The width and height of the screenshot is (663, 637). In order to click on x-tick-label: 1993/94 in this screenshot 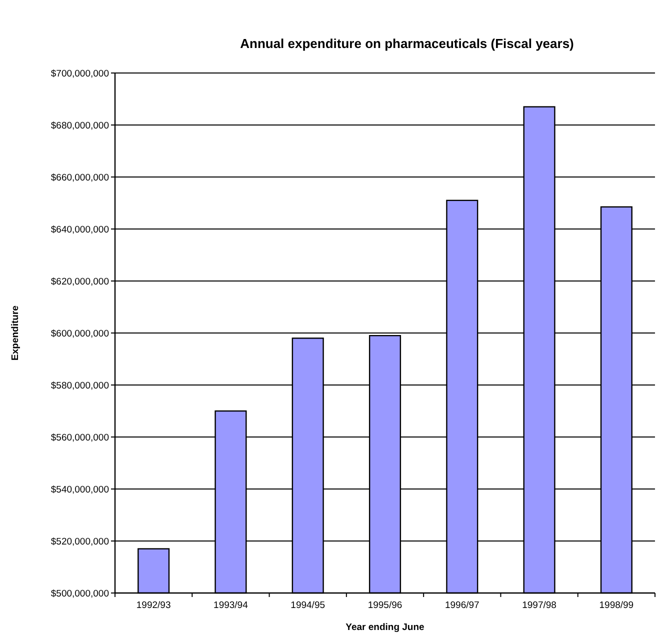, I will do `click(231, 605)`.